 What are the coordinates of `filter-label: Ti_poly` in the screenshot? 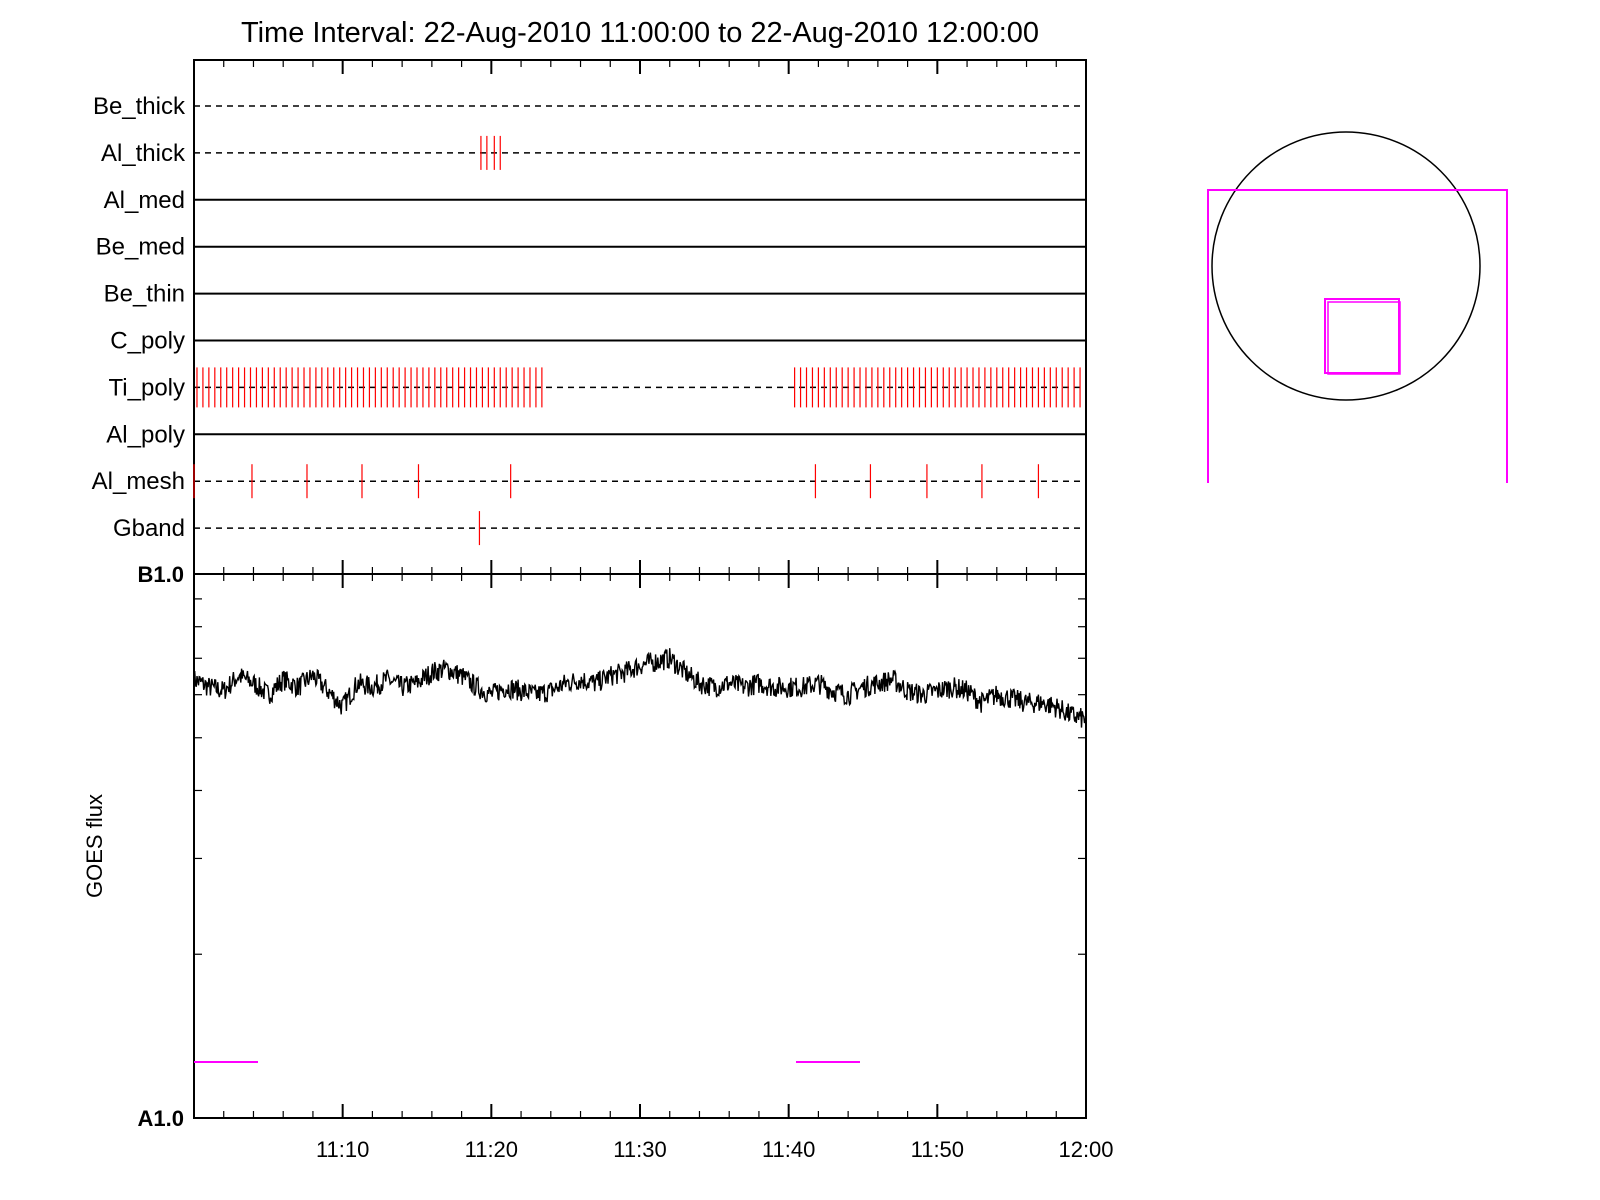 It's located at (147, 387).